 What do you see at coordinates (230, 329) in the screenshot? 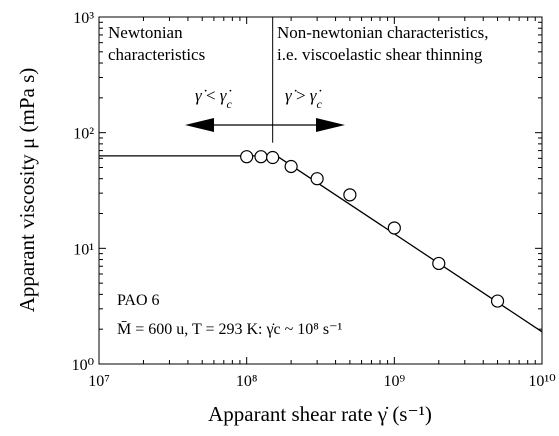
I see `sample-label-line2: M̄ = 600 u, T = 293 K: γ̇c ~ 10⁸ s⁻¹` at bounding box center [230, 329].